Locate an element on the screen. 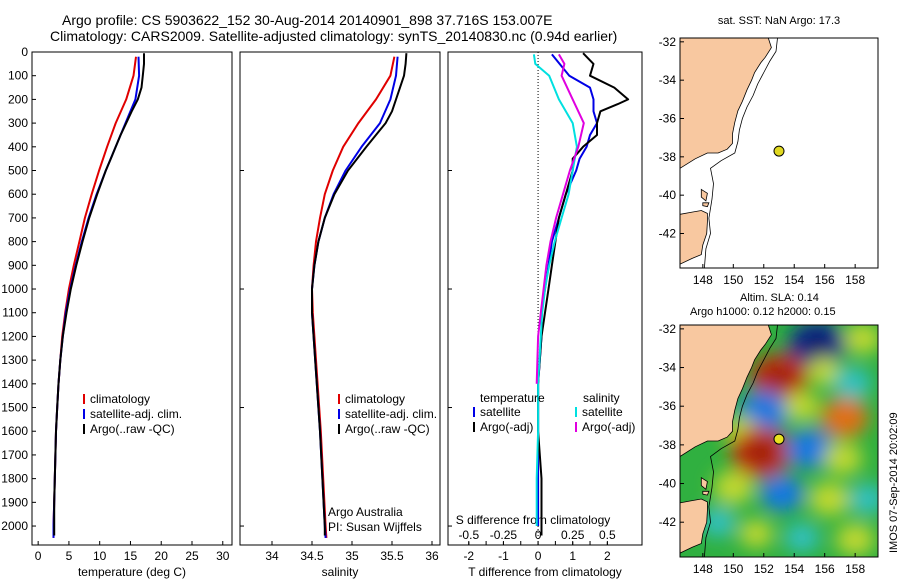 This screenshot has height=580, width=900. lat-tick-label: -36 is located at coordinates (668, 119).